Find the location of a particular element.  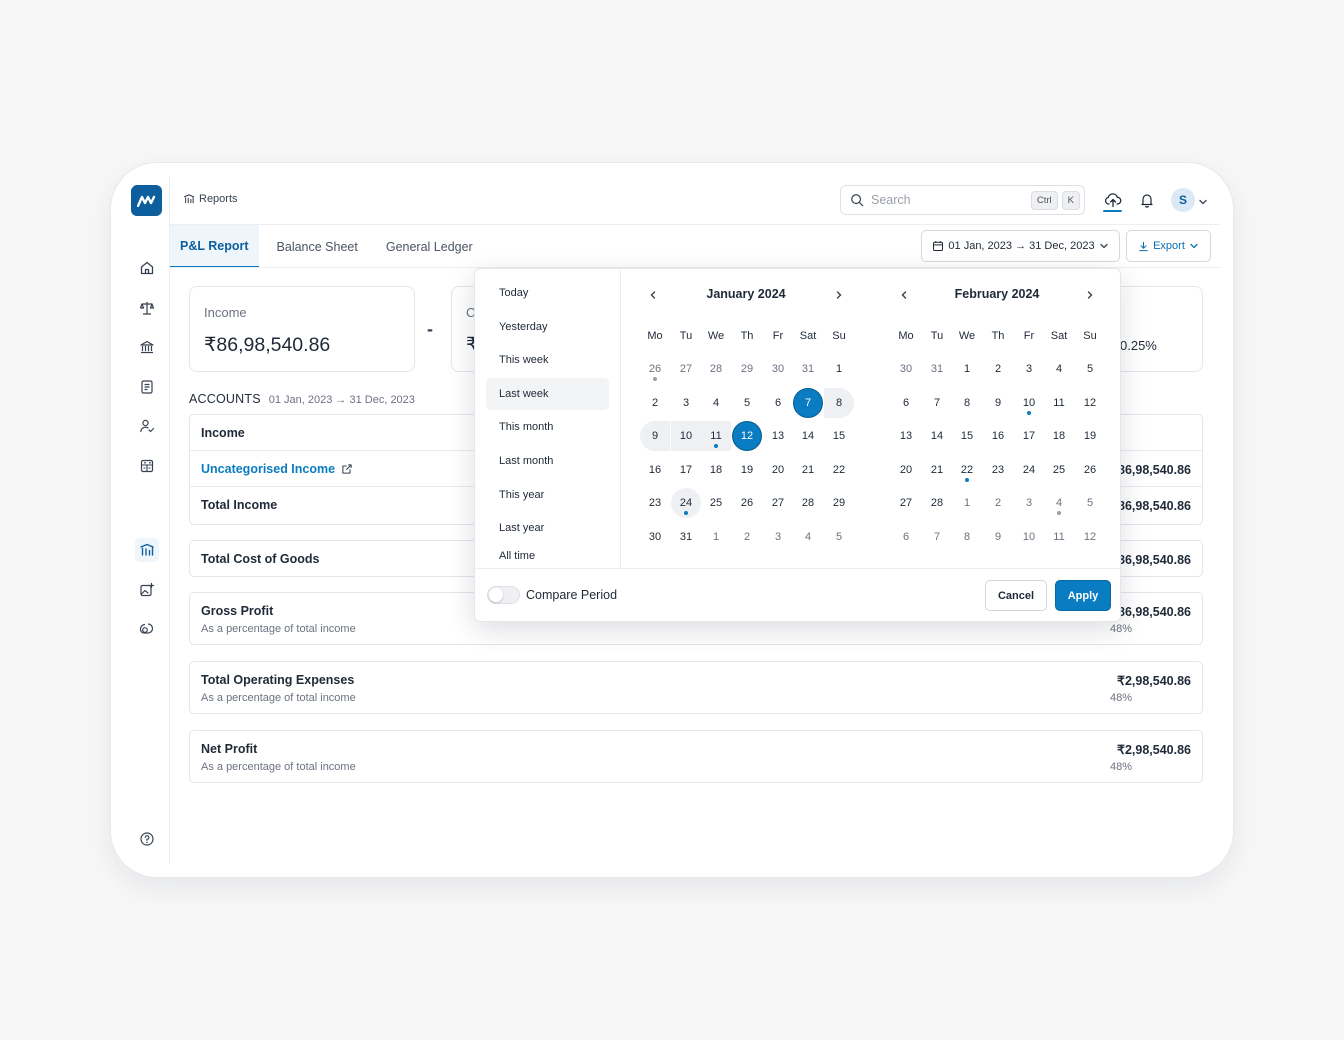

help-icon is located at coordinates (147, 839).